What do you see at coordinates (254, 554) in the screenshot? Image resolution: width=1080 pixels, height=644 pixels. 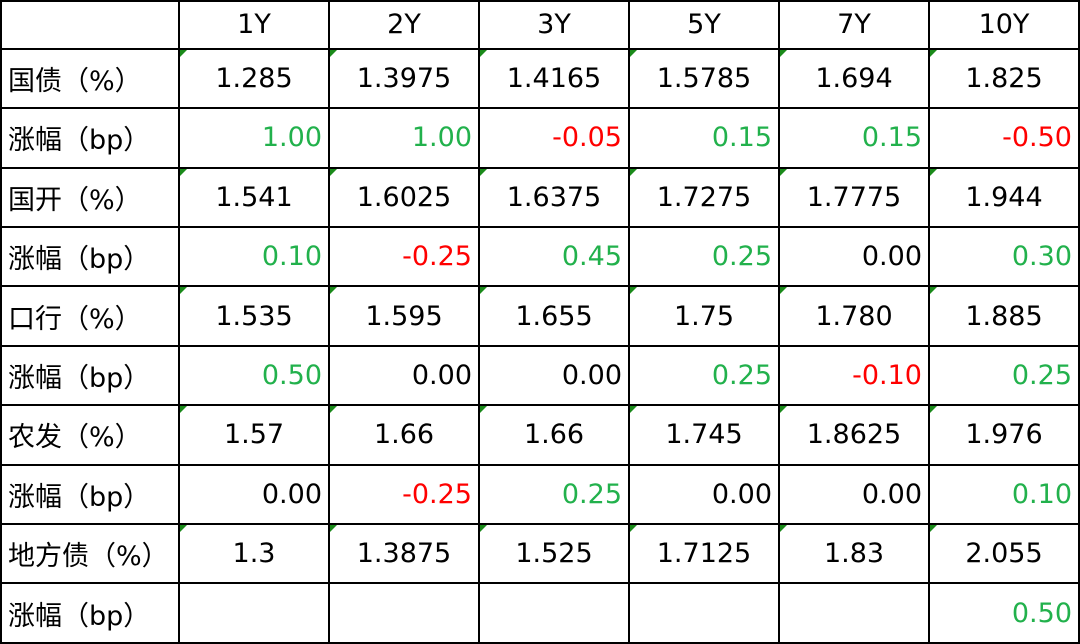 I see `yield-cell: 1.3` at bounding box center [254, 554].